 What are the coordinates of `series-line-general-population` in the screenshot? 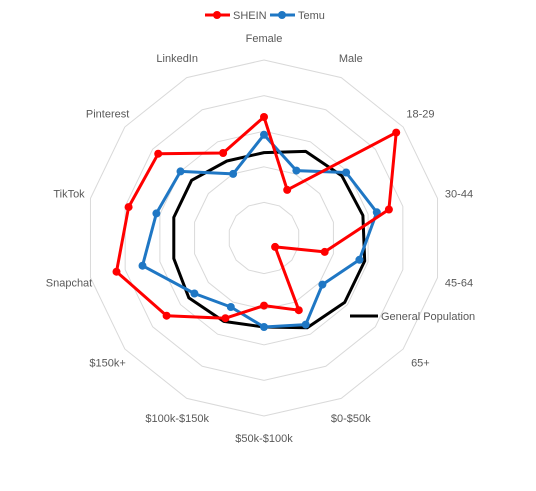 It's located at (269, 239).